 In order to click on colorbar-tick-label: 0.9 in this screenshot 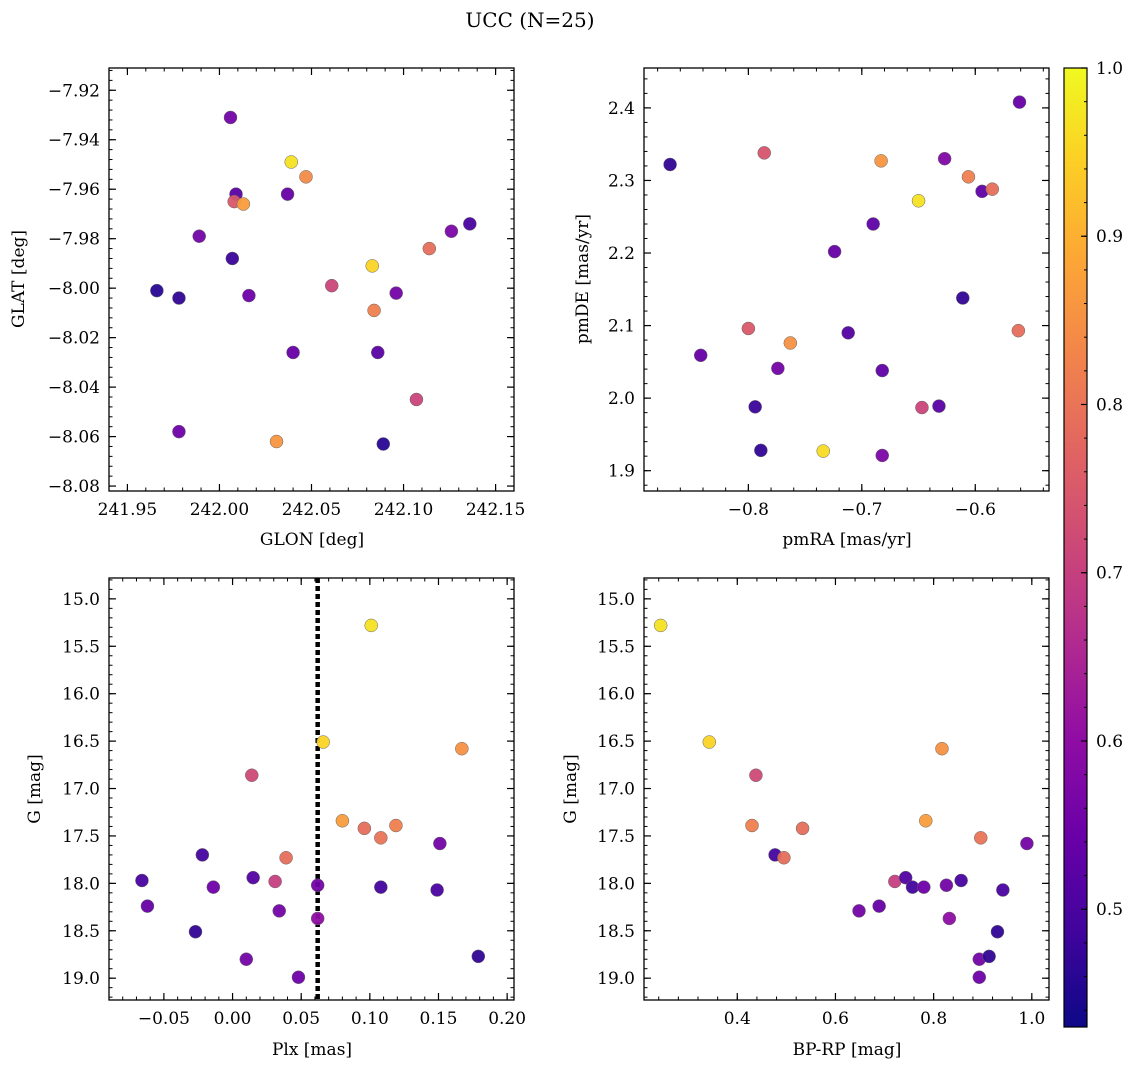, I will do `click(1109, 237)`.